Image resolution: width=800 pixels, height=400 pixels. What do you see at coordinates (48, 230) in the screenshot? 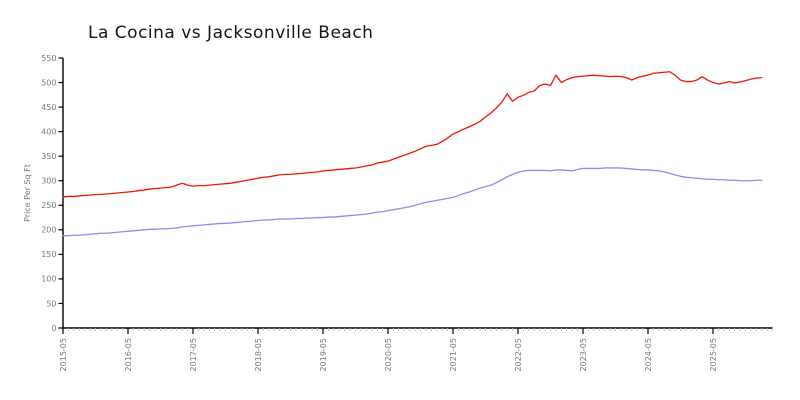
I see `y-tick-label: 200` at bounding box center [48, 230].